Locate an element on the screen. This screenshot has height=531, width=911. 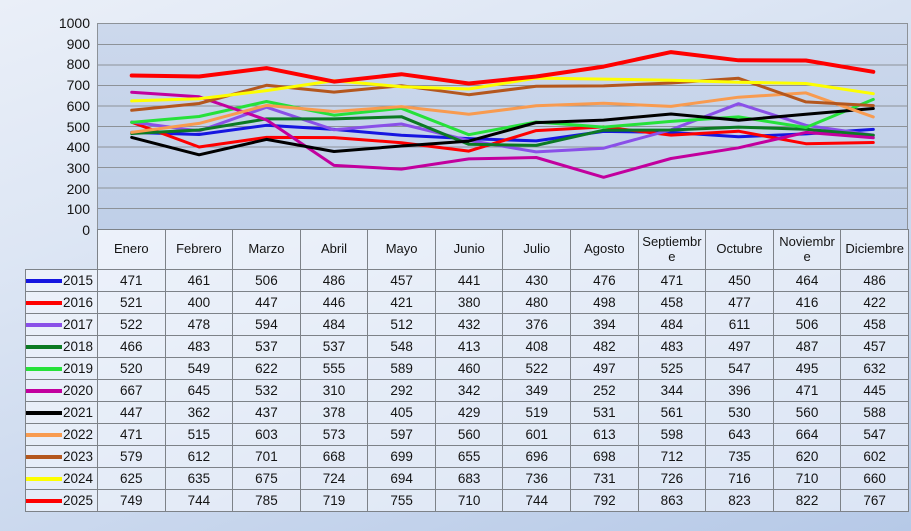
value-cell: 767 is located at coordinates (874, 500).